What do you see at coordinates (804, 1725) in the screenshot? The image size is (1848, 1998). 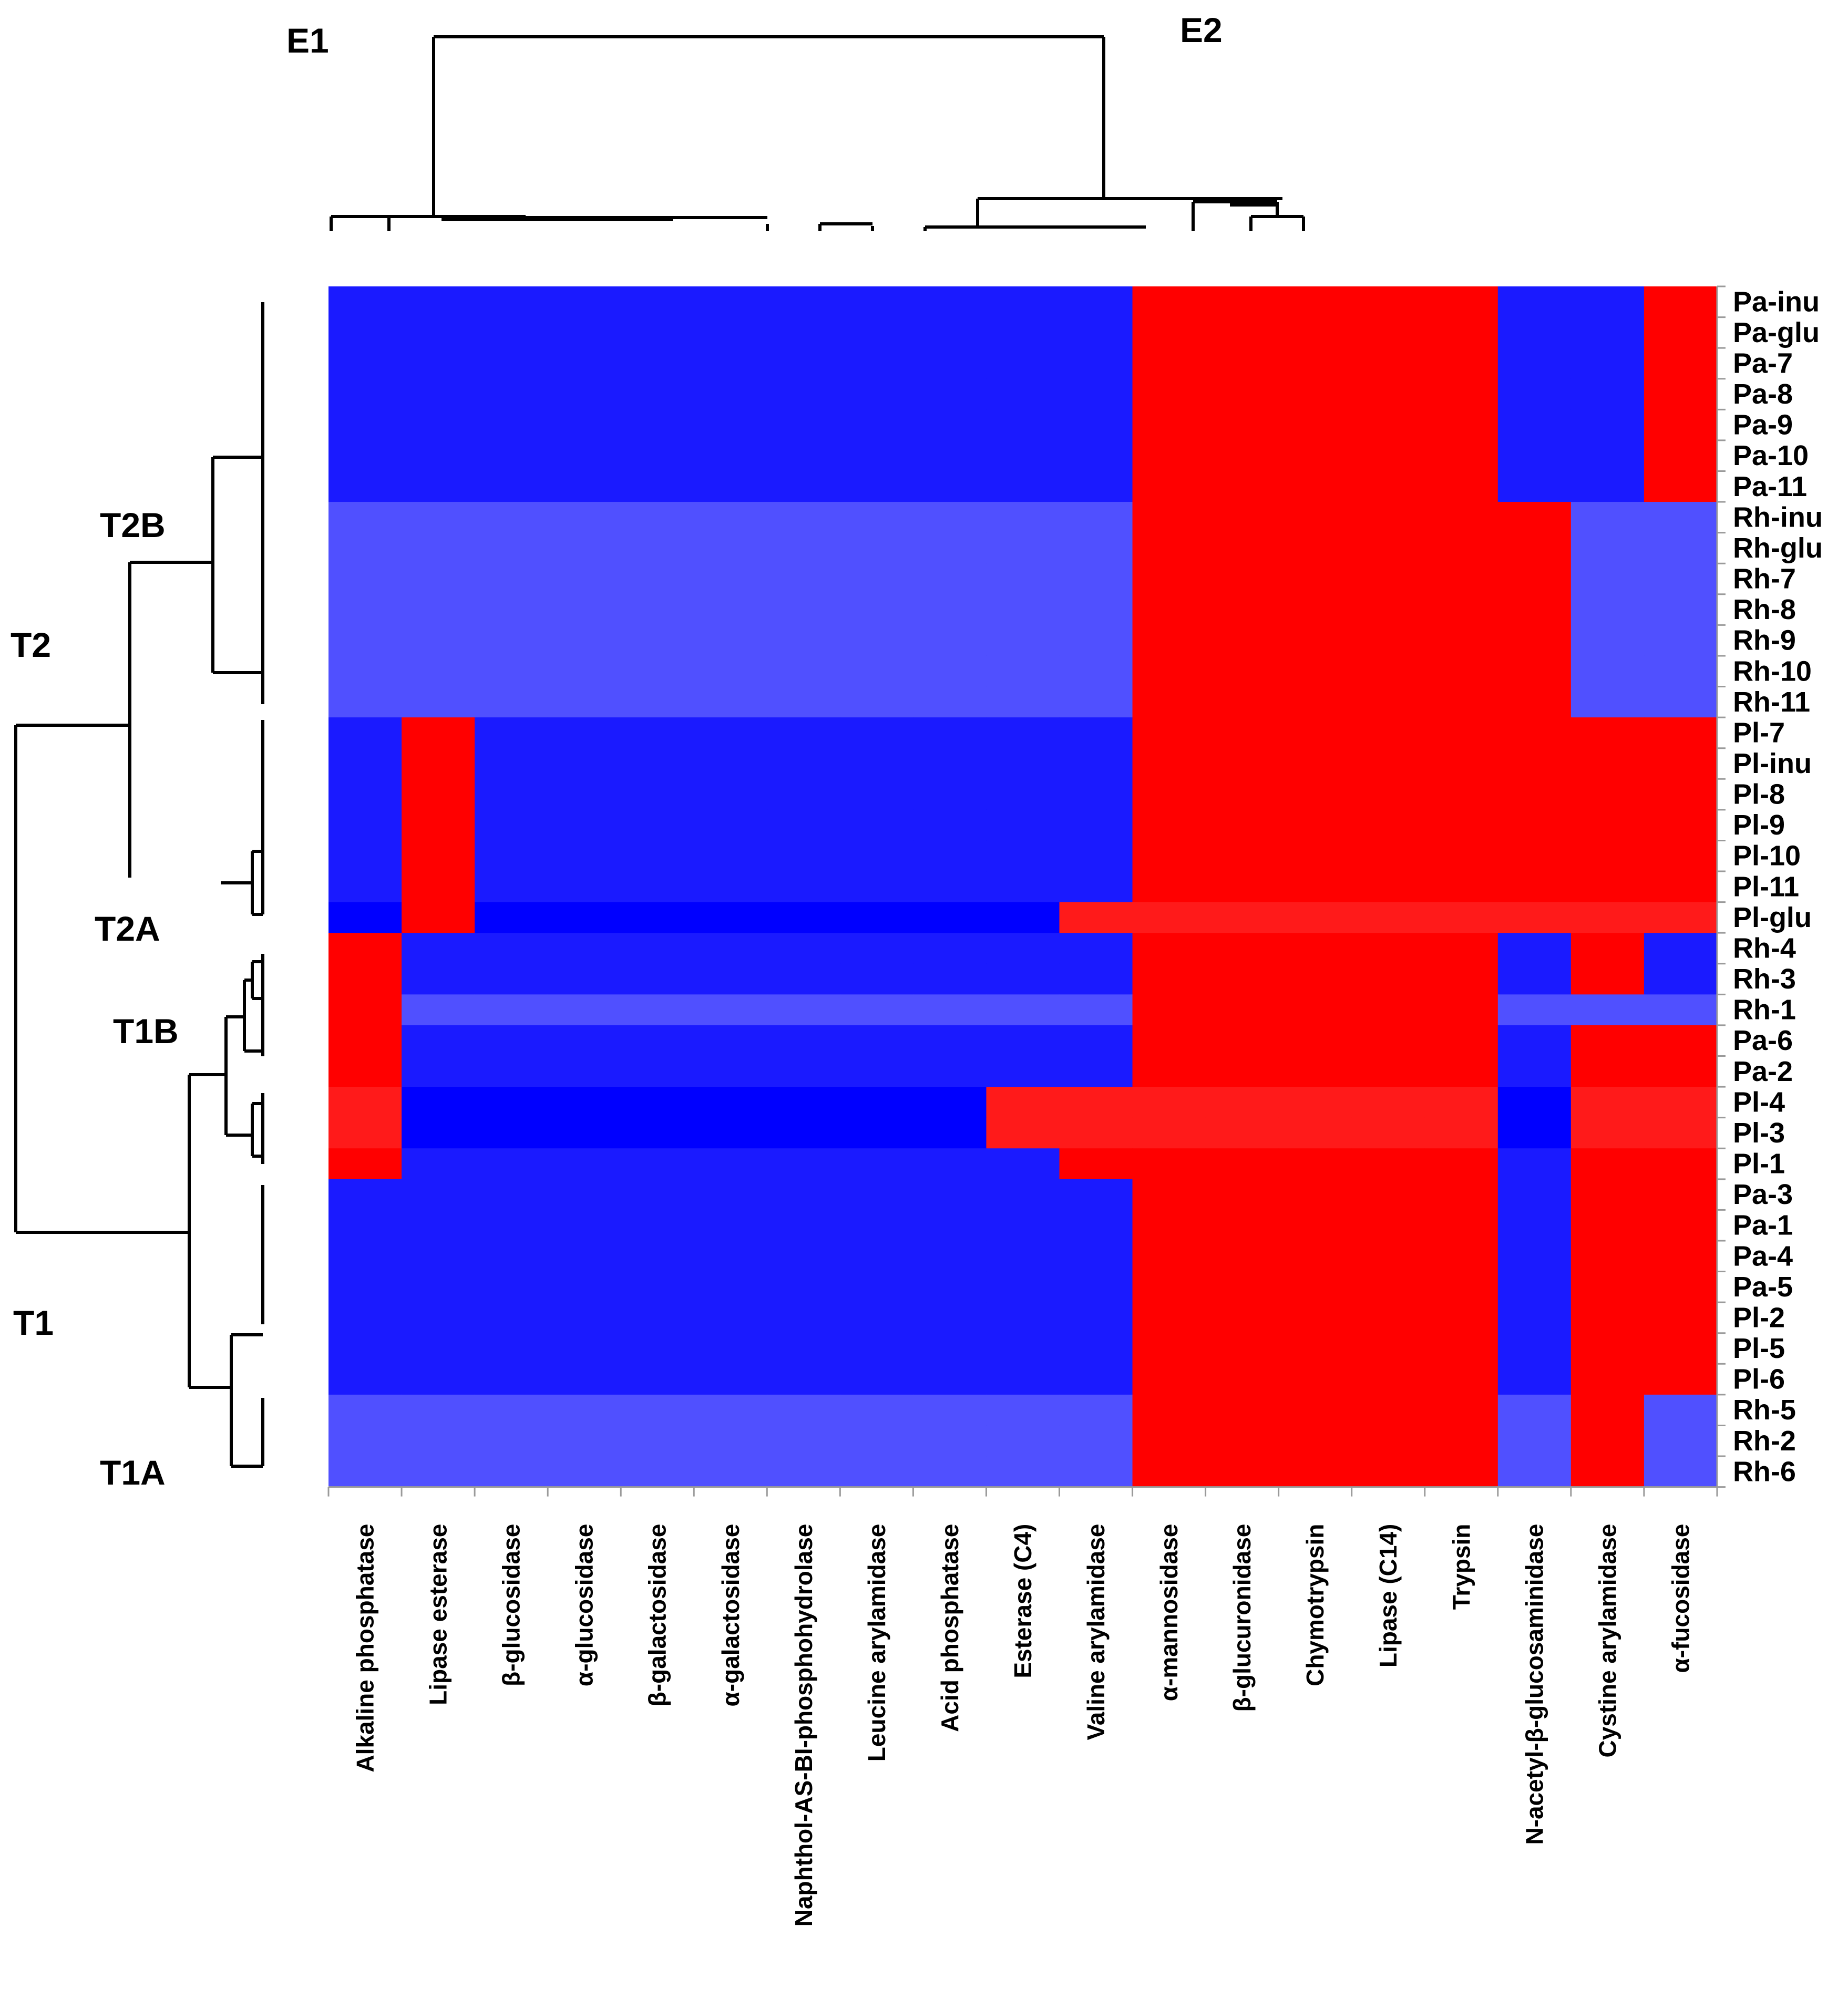 I see `column-label: Naphthol-AS-BI-phosphohydrolase` at bounding box center [804, 1725].